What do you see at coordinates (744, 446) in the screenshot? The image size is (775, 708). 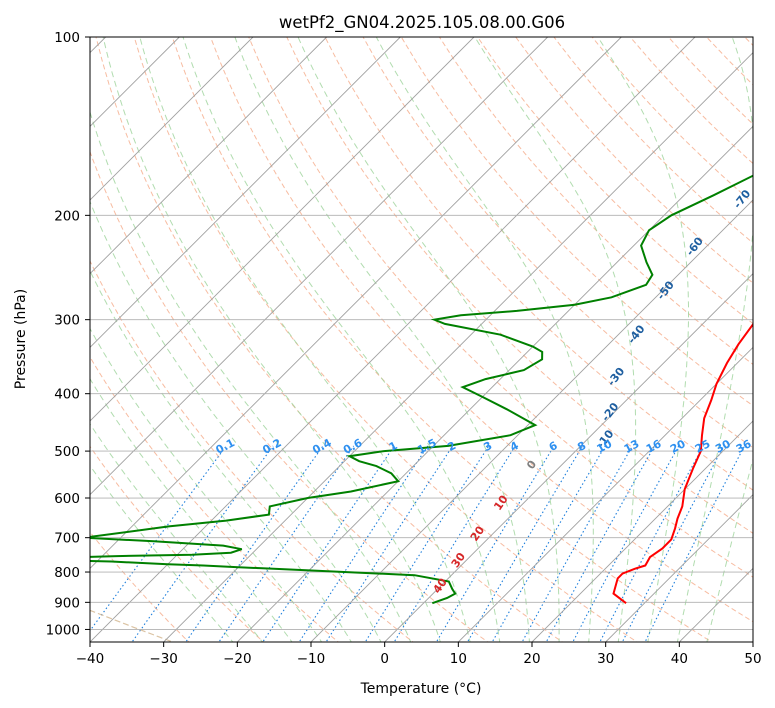 I see `mixing-ratio-label: 36` at bounding box center [744, 446].